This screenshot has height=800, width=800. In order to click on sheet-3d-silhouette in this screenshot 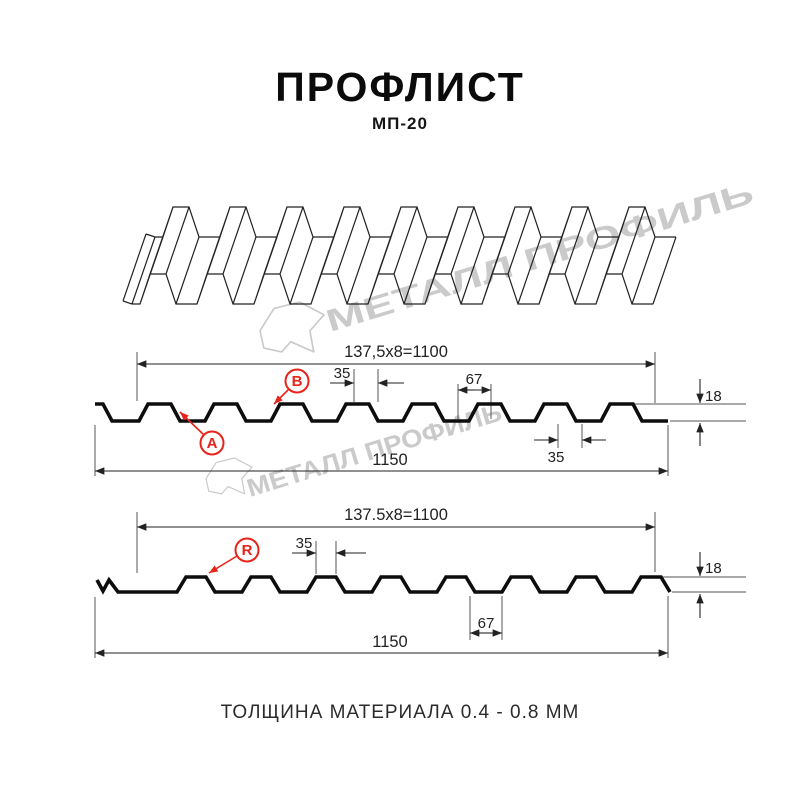, I will do `click(404, 255)`.